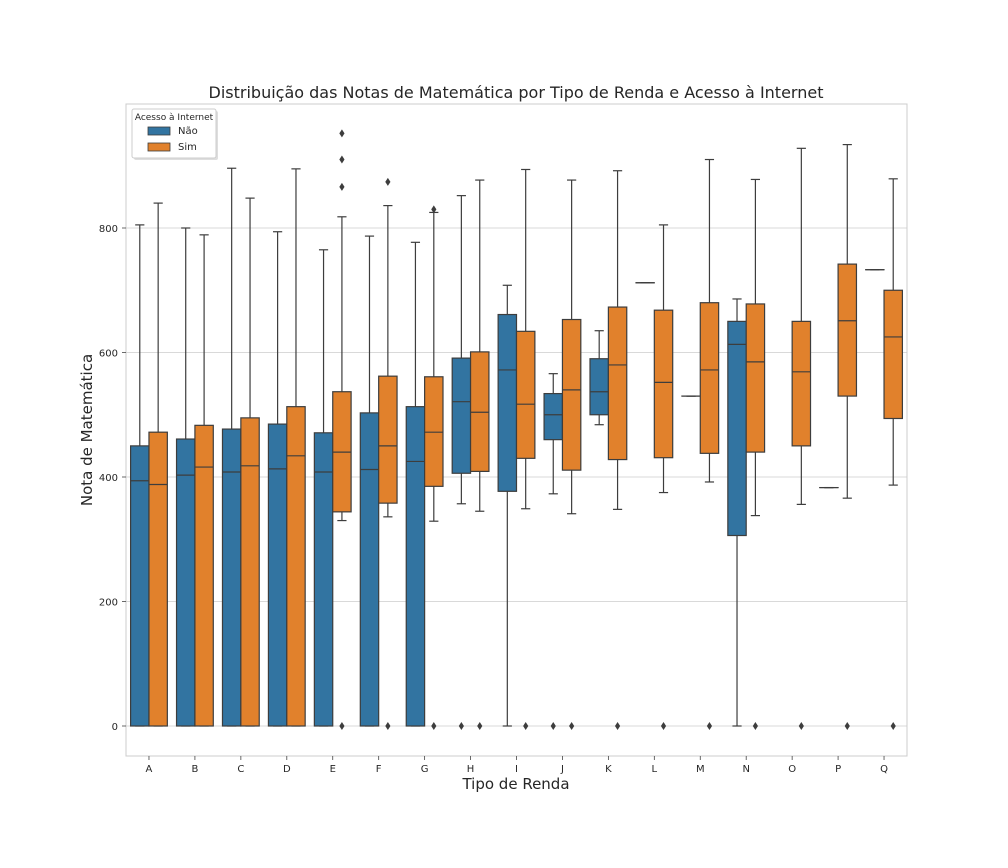  Describe the element at coordinates (108, 603) in the screenshot. I see `y-tick-label-200: 200` at that location.